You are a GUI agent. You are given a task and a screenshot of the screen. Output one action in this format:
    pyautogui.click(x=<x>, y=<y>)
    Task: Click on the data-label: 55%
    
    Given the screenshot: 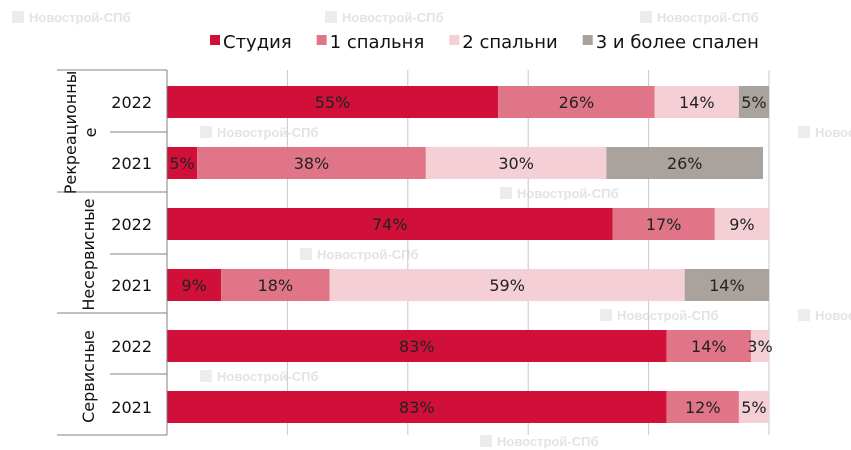 What is the action you would take?
    pyautogui.click(x=333, y=102)
    